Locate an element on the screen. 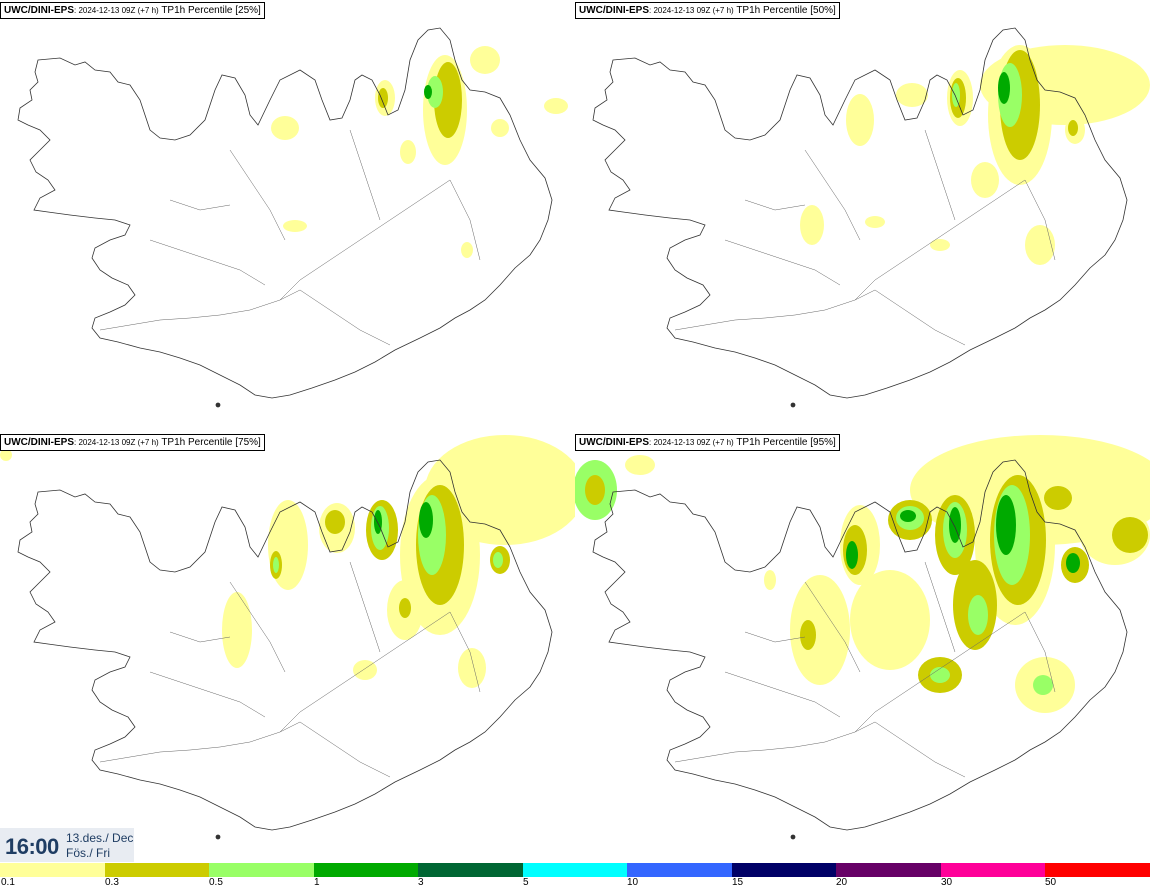 The width and height of the screenshot is (1150, 891). valid-time-box: 16:00 13.des./ Dec Fös./ Fri is located at coordinates (67, 845).